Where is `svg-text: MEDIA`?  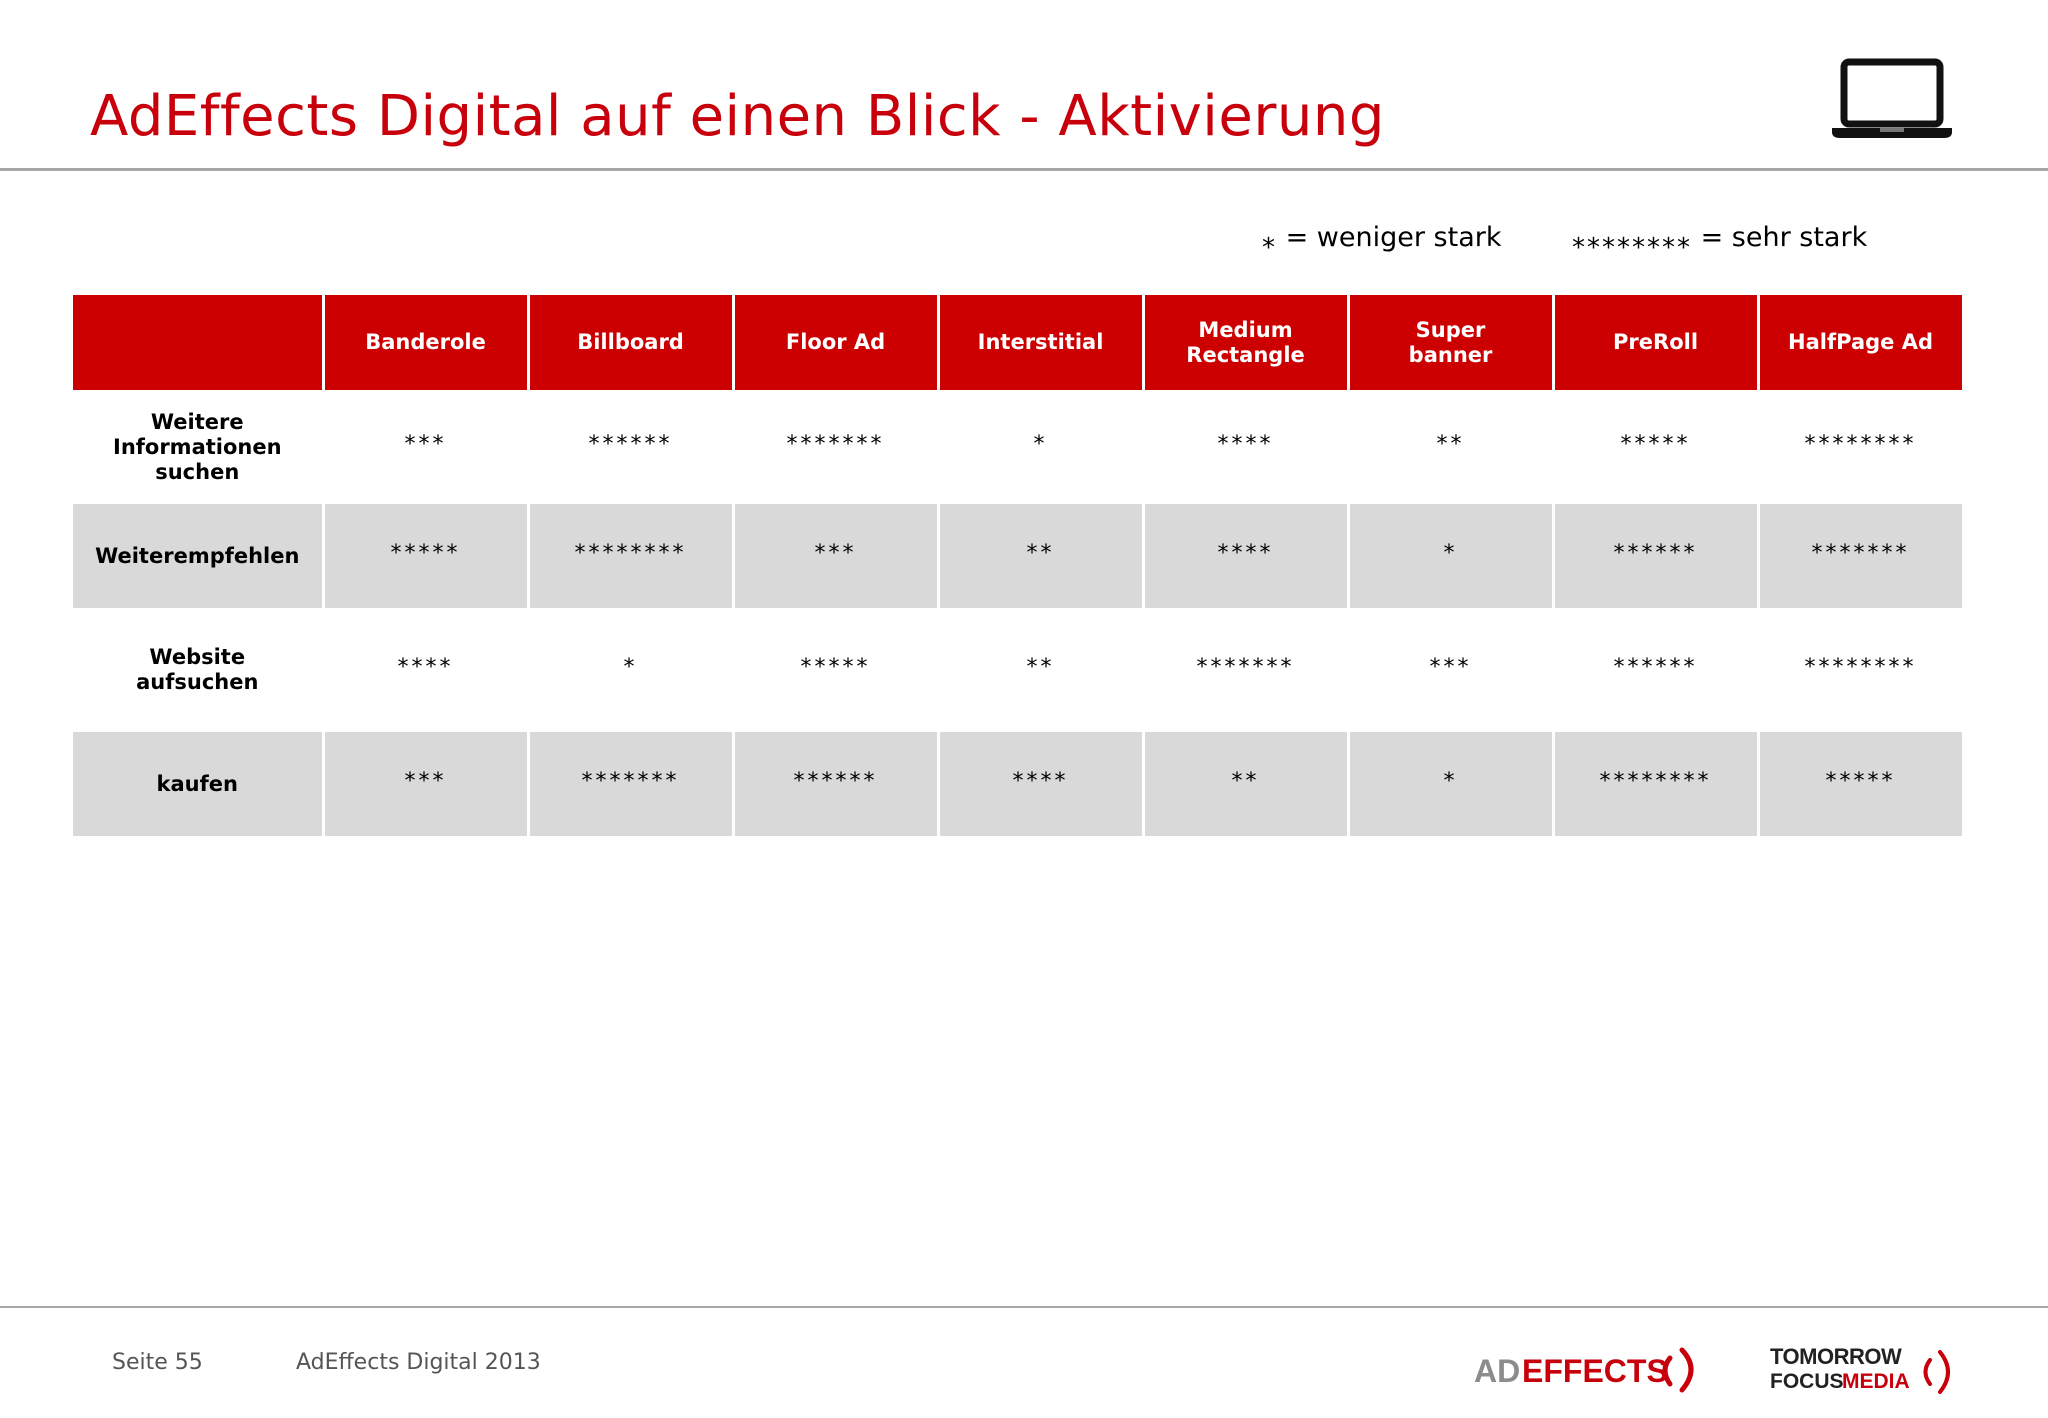
svg-text: MEDIA is located at coordinates (1876, 1381).